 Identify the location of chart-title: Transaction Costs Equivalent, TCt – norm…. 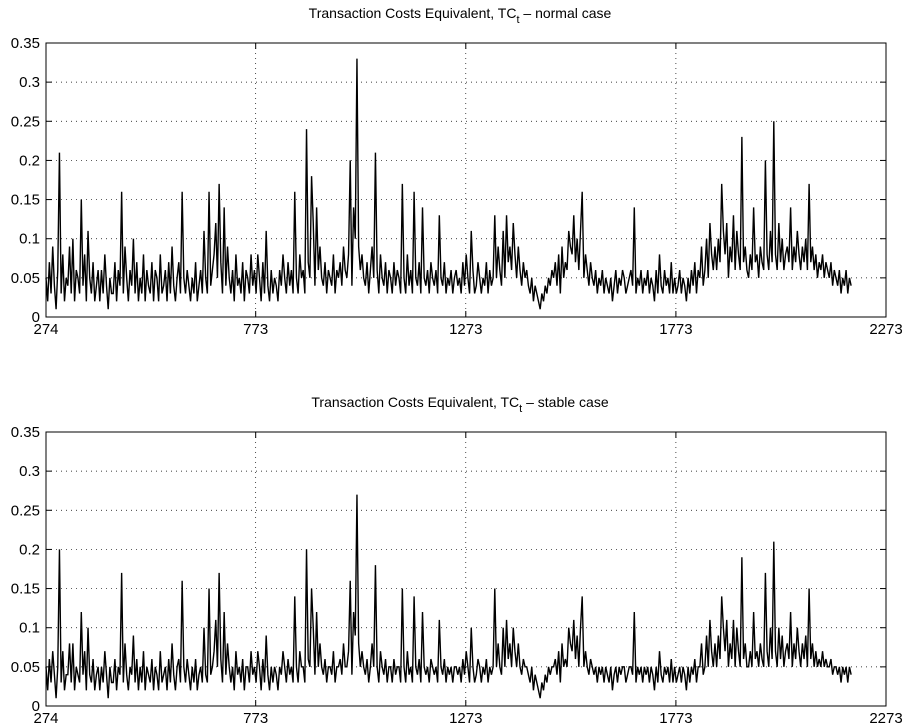
(460, 15).